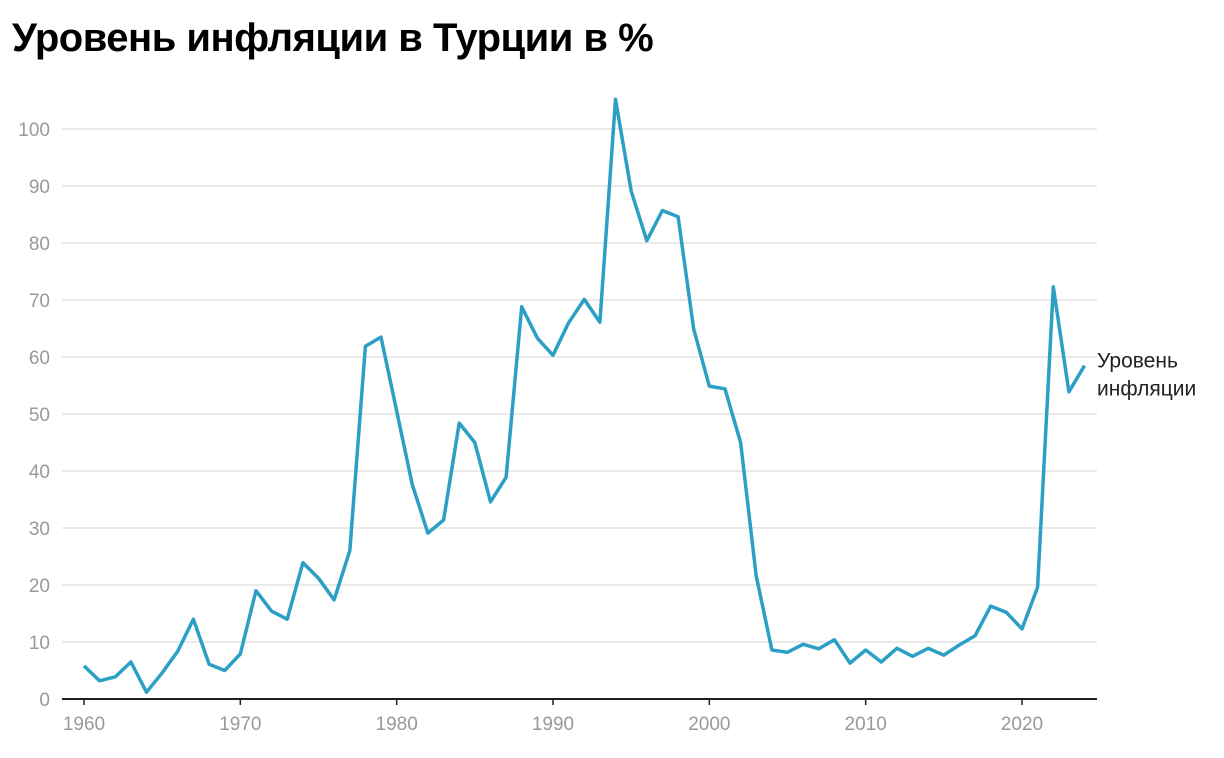 This screenshot has width=1224, height=758. What do you see at coordinates (39, 244) in the screenshot?
I see `y-tick-label: 80` at bounding box center [39, 244].